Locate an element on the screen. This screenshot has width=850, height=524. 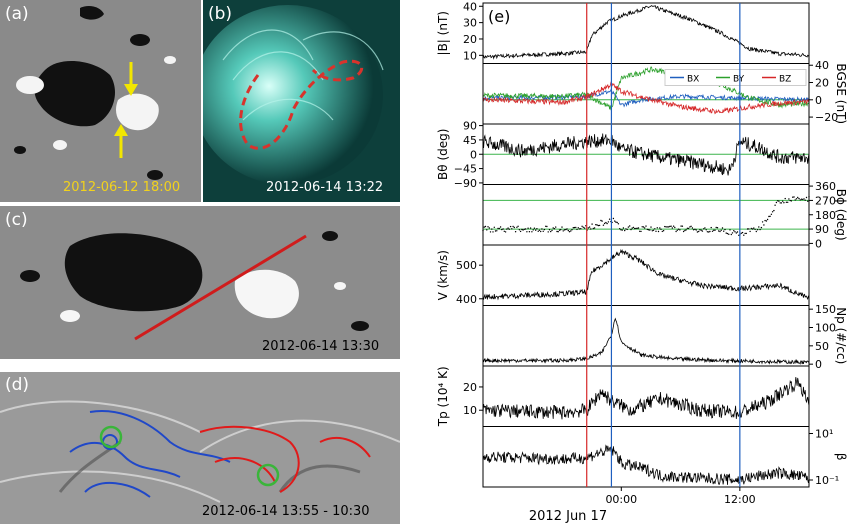
difference-image-d is located at coordinates (200, 448).